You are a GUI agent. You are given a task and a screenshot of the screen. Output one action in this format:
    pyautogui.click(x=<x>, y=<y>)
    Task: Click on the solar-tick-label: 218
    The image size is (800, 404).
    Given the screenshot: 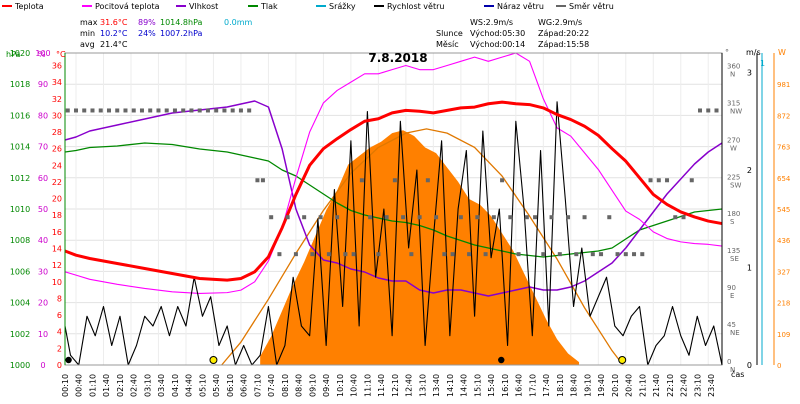 What is the action you would take?
    pyautogui.click(x=783, y=304)
    